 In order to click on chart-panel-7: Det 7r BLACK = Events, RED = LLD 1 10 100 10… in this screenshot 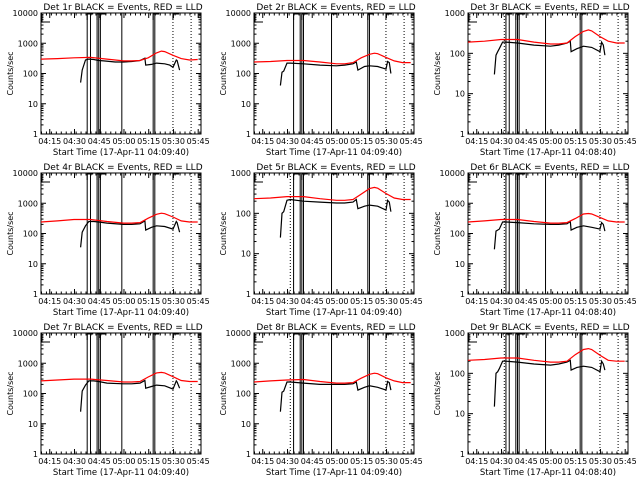, I will do `click(108, 400)`.